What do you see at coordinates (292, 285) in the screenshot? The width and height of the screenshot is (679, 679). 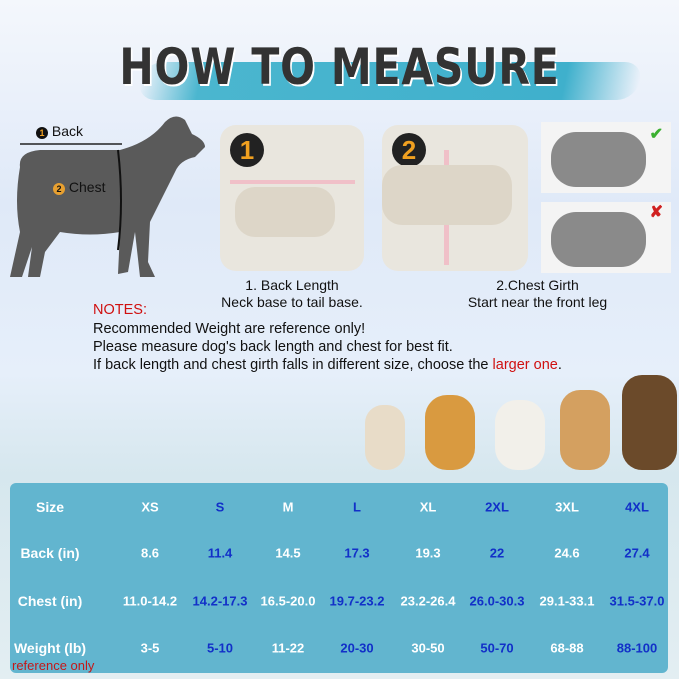 I see `step1-title: 1. Back Length` at bounding box center [292, 285].